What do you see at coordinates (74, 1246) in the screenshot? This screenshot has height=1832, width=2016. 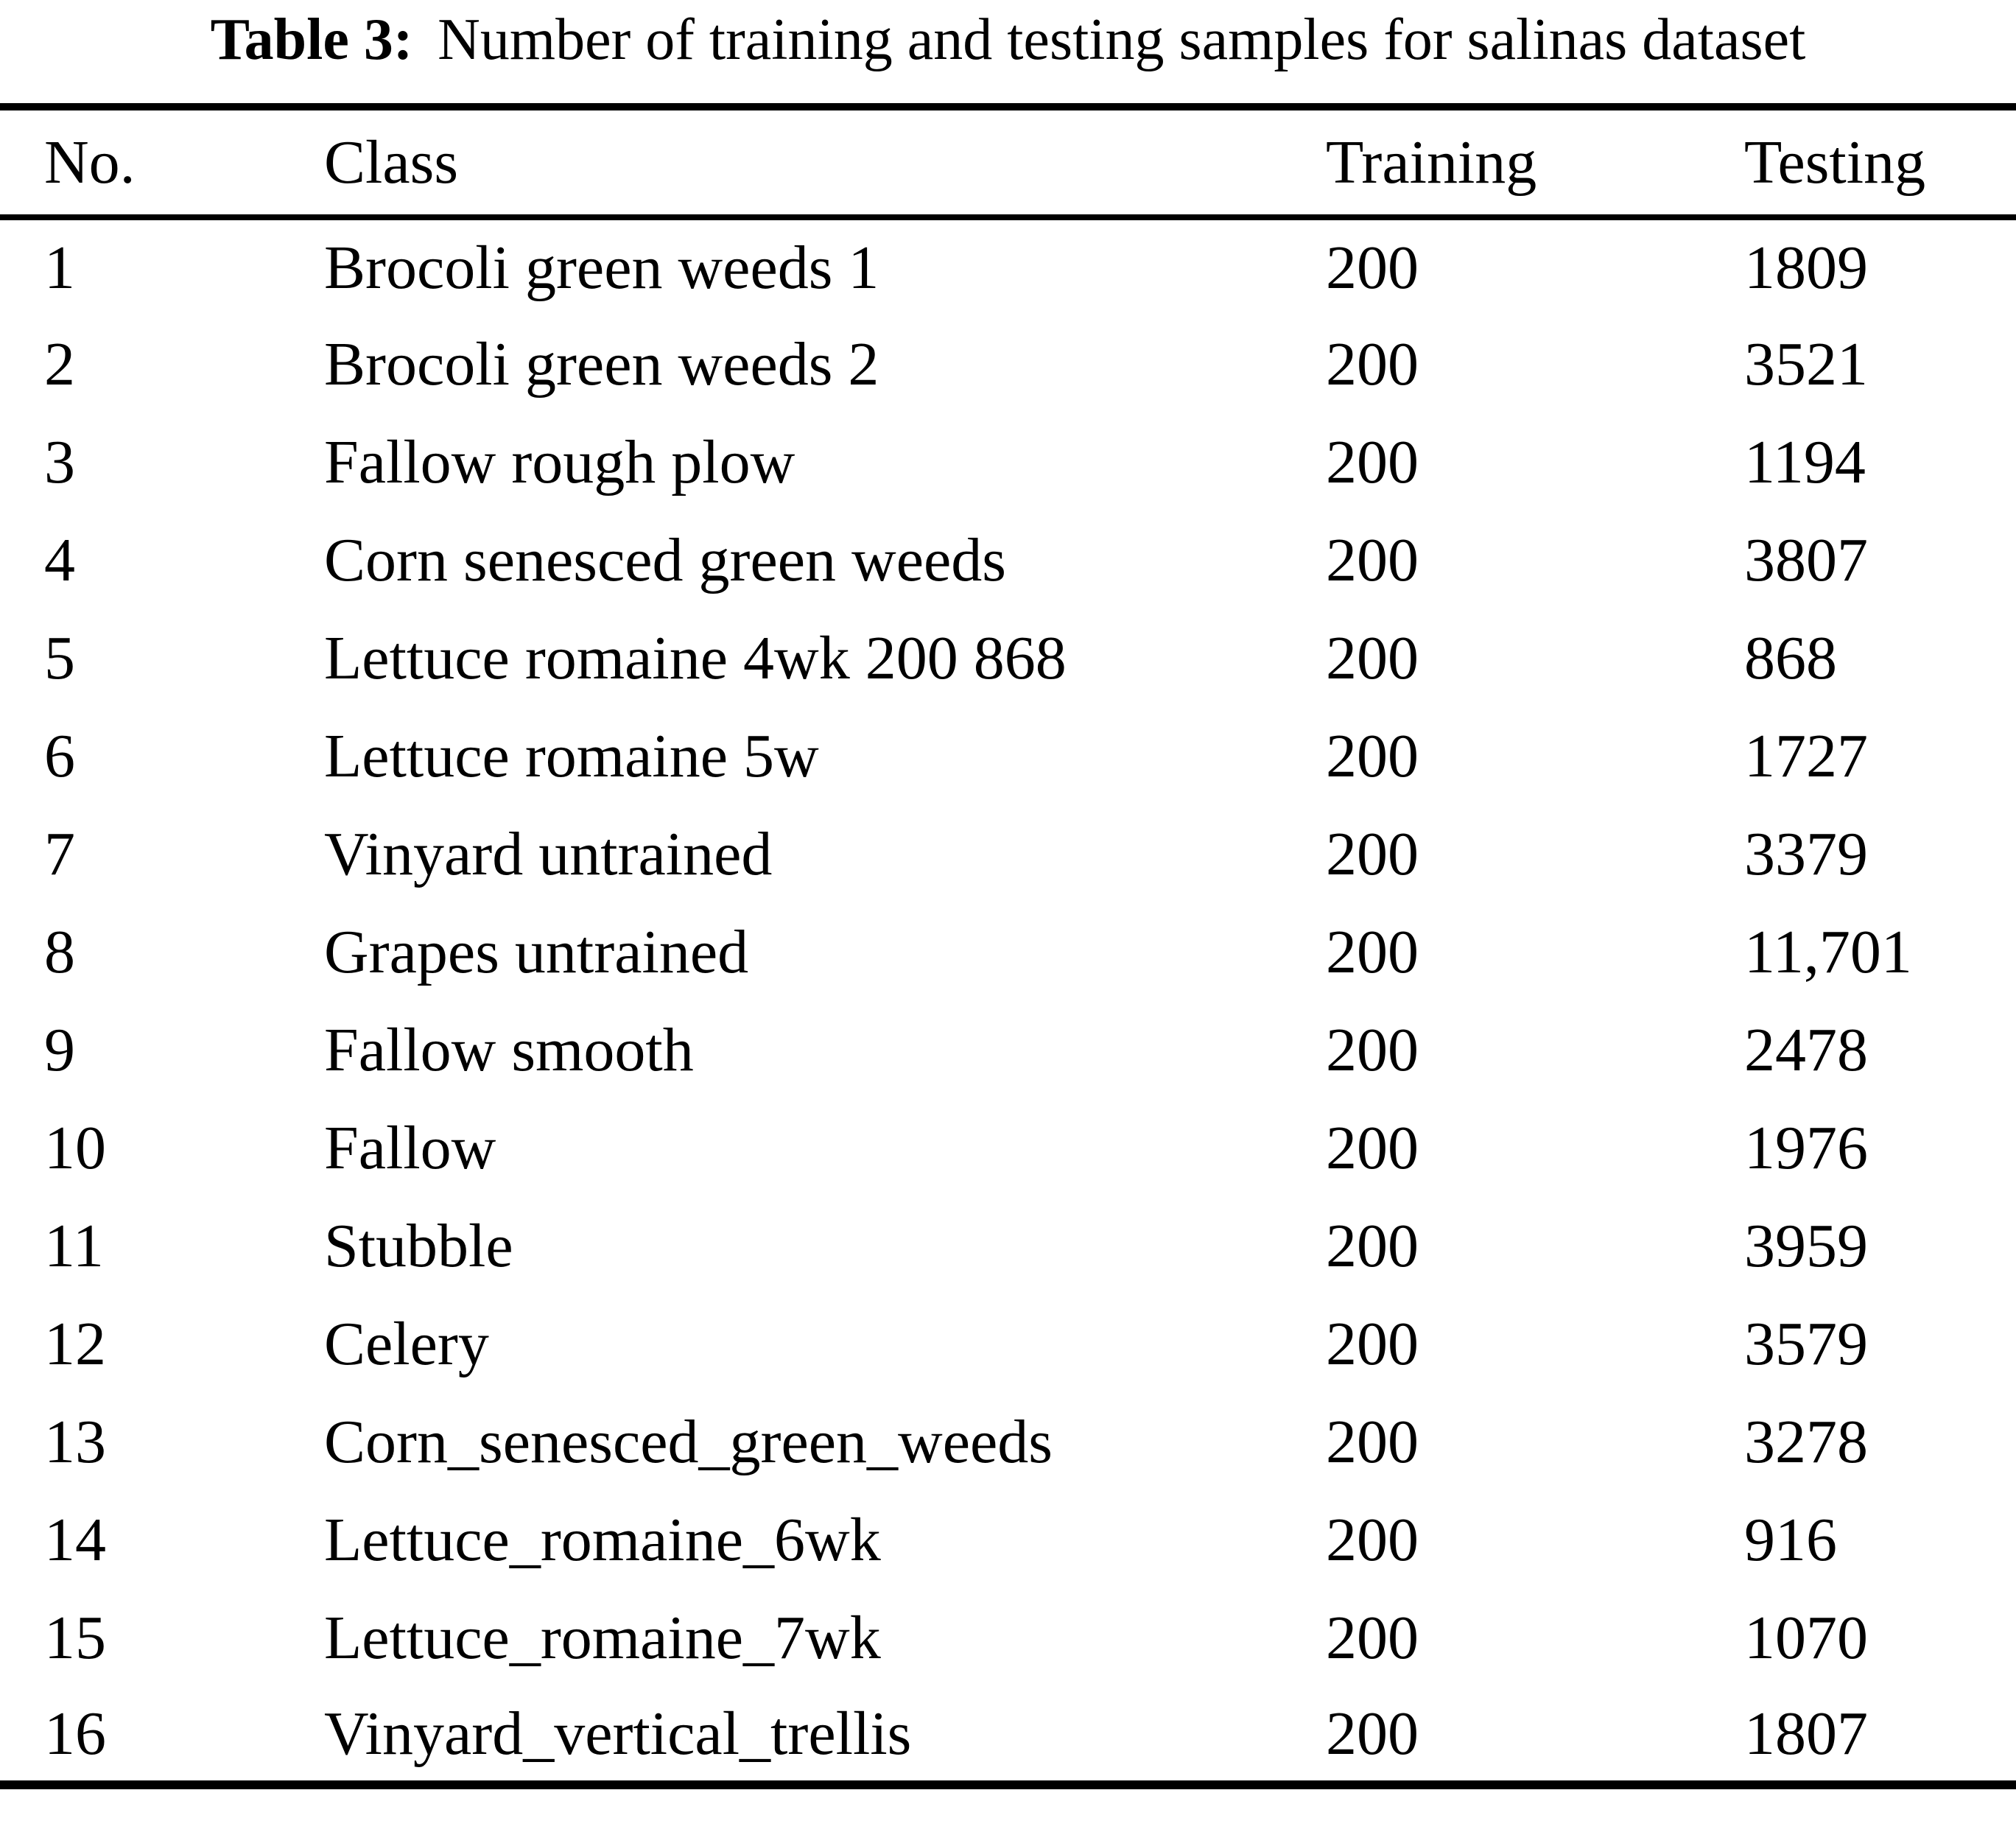 I see `cell-no: 11` at bounding box center [74, 1246].